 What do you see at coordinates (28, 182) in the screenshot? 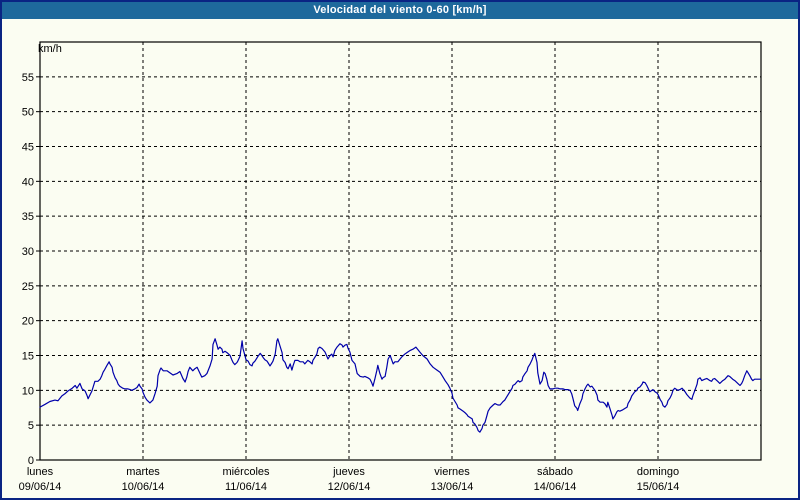
I see `y-tick-label: 40` at bounding box center [28, 182].